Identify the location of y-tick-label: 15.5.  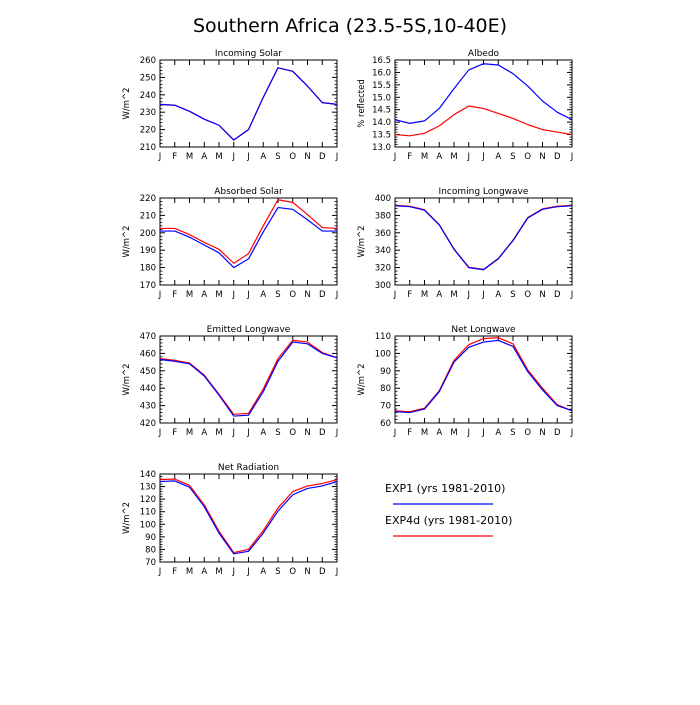
(381, 86).